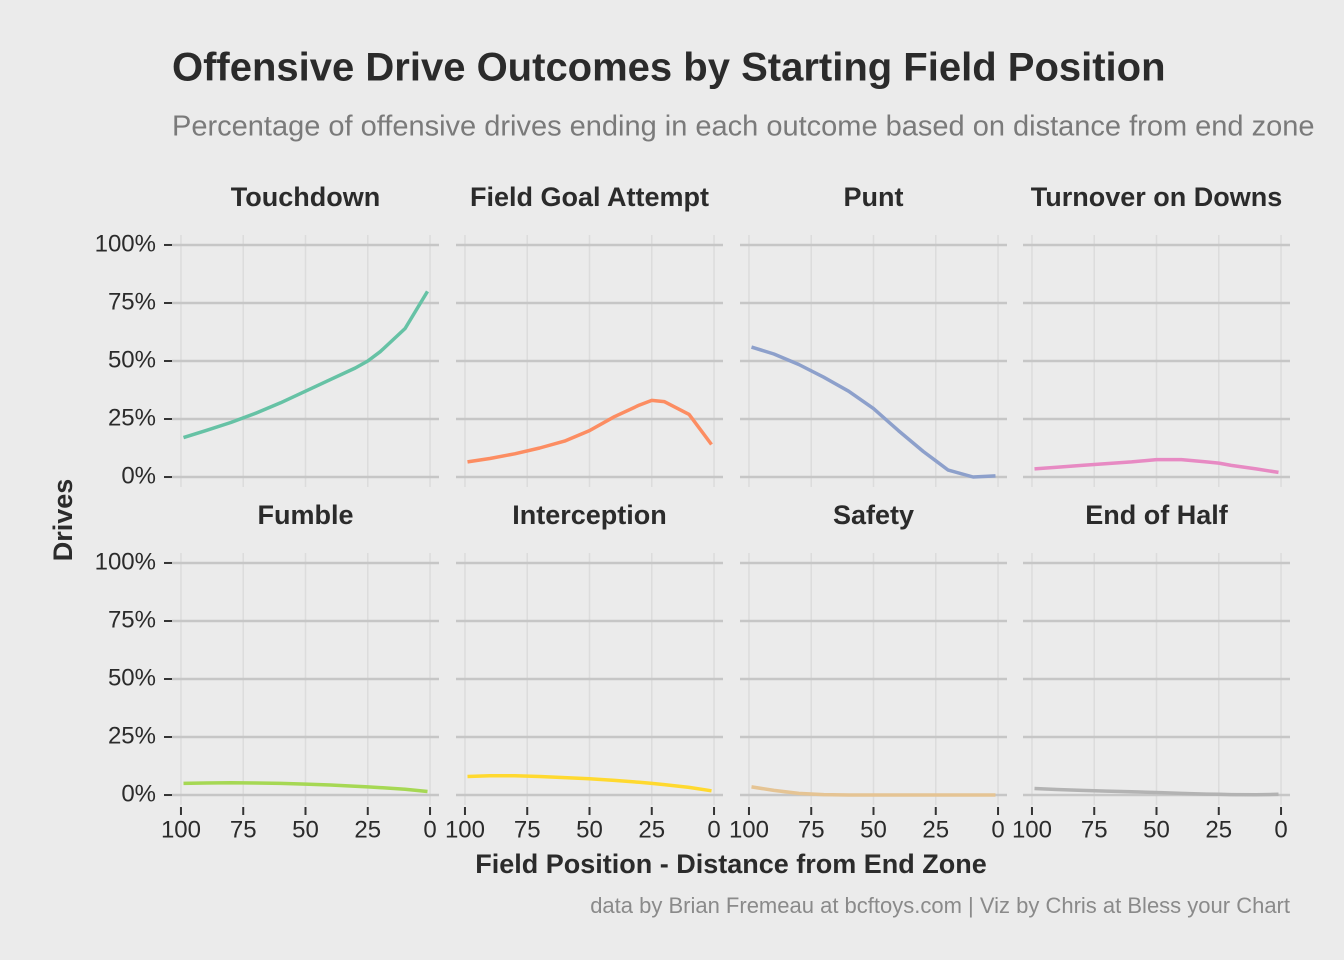  I want to click on facet-title: Safety, so click(873, 515).